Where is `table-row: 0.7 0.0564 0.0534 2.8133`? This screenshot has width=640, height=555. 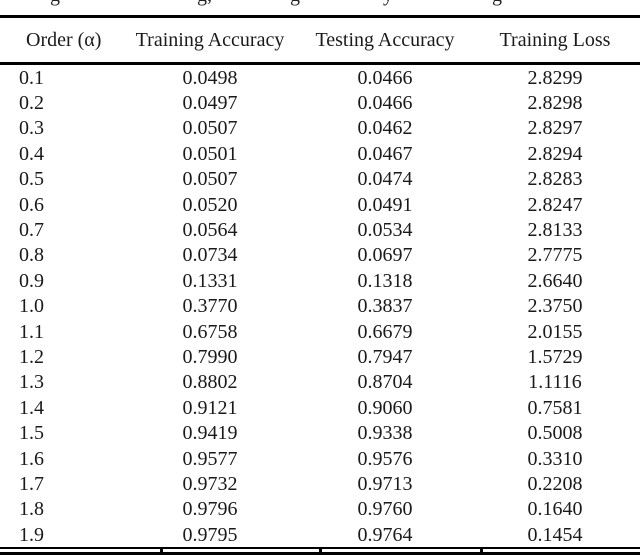
table-row: 0.7 0.0564 0.0534 2.8133 is located at coordinates (320, 229).